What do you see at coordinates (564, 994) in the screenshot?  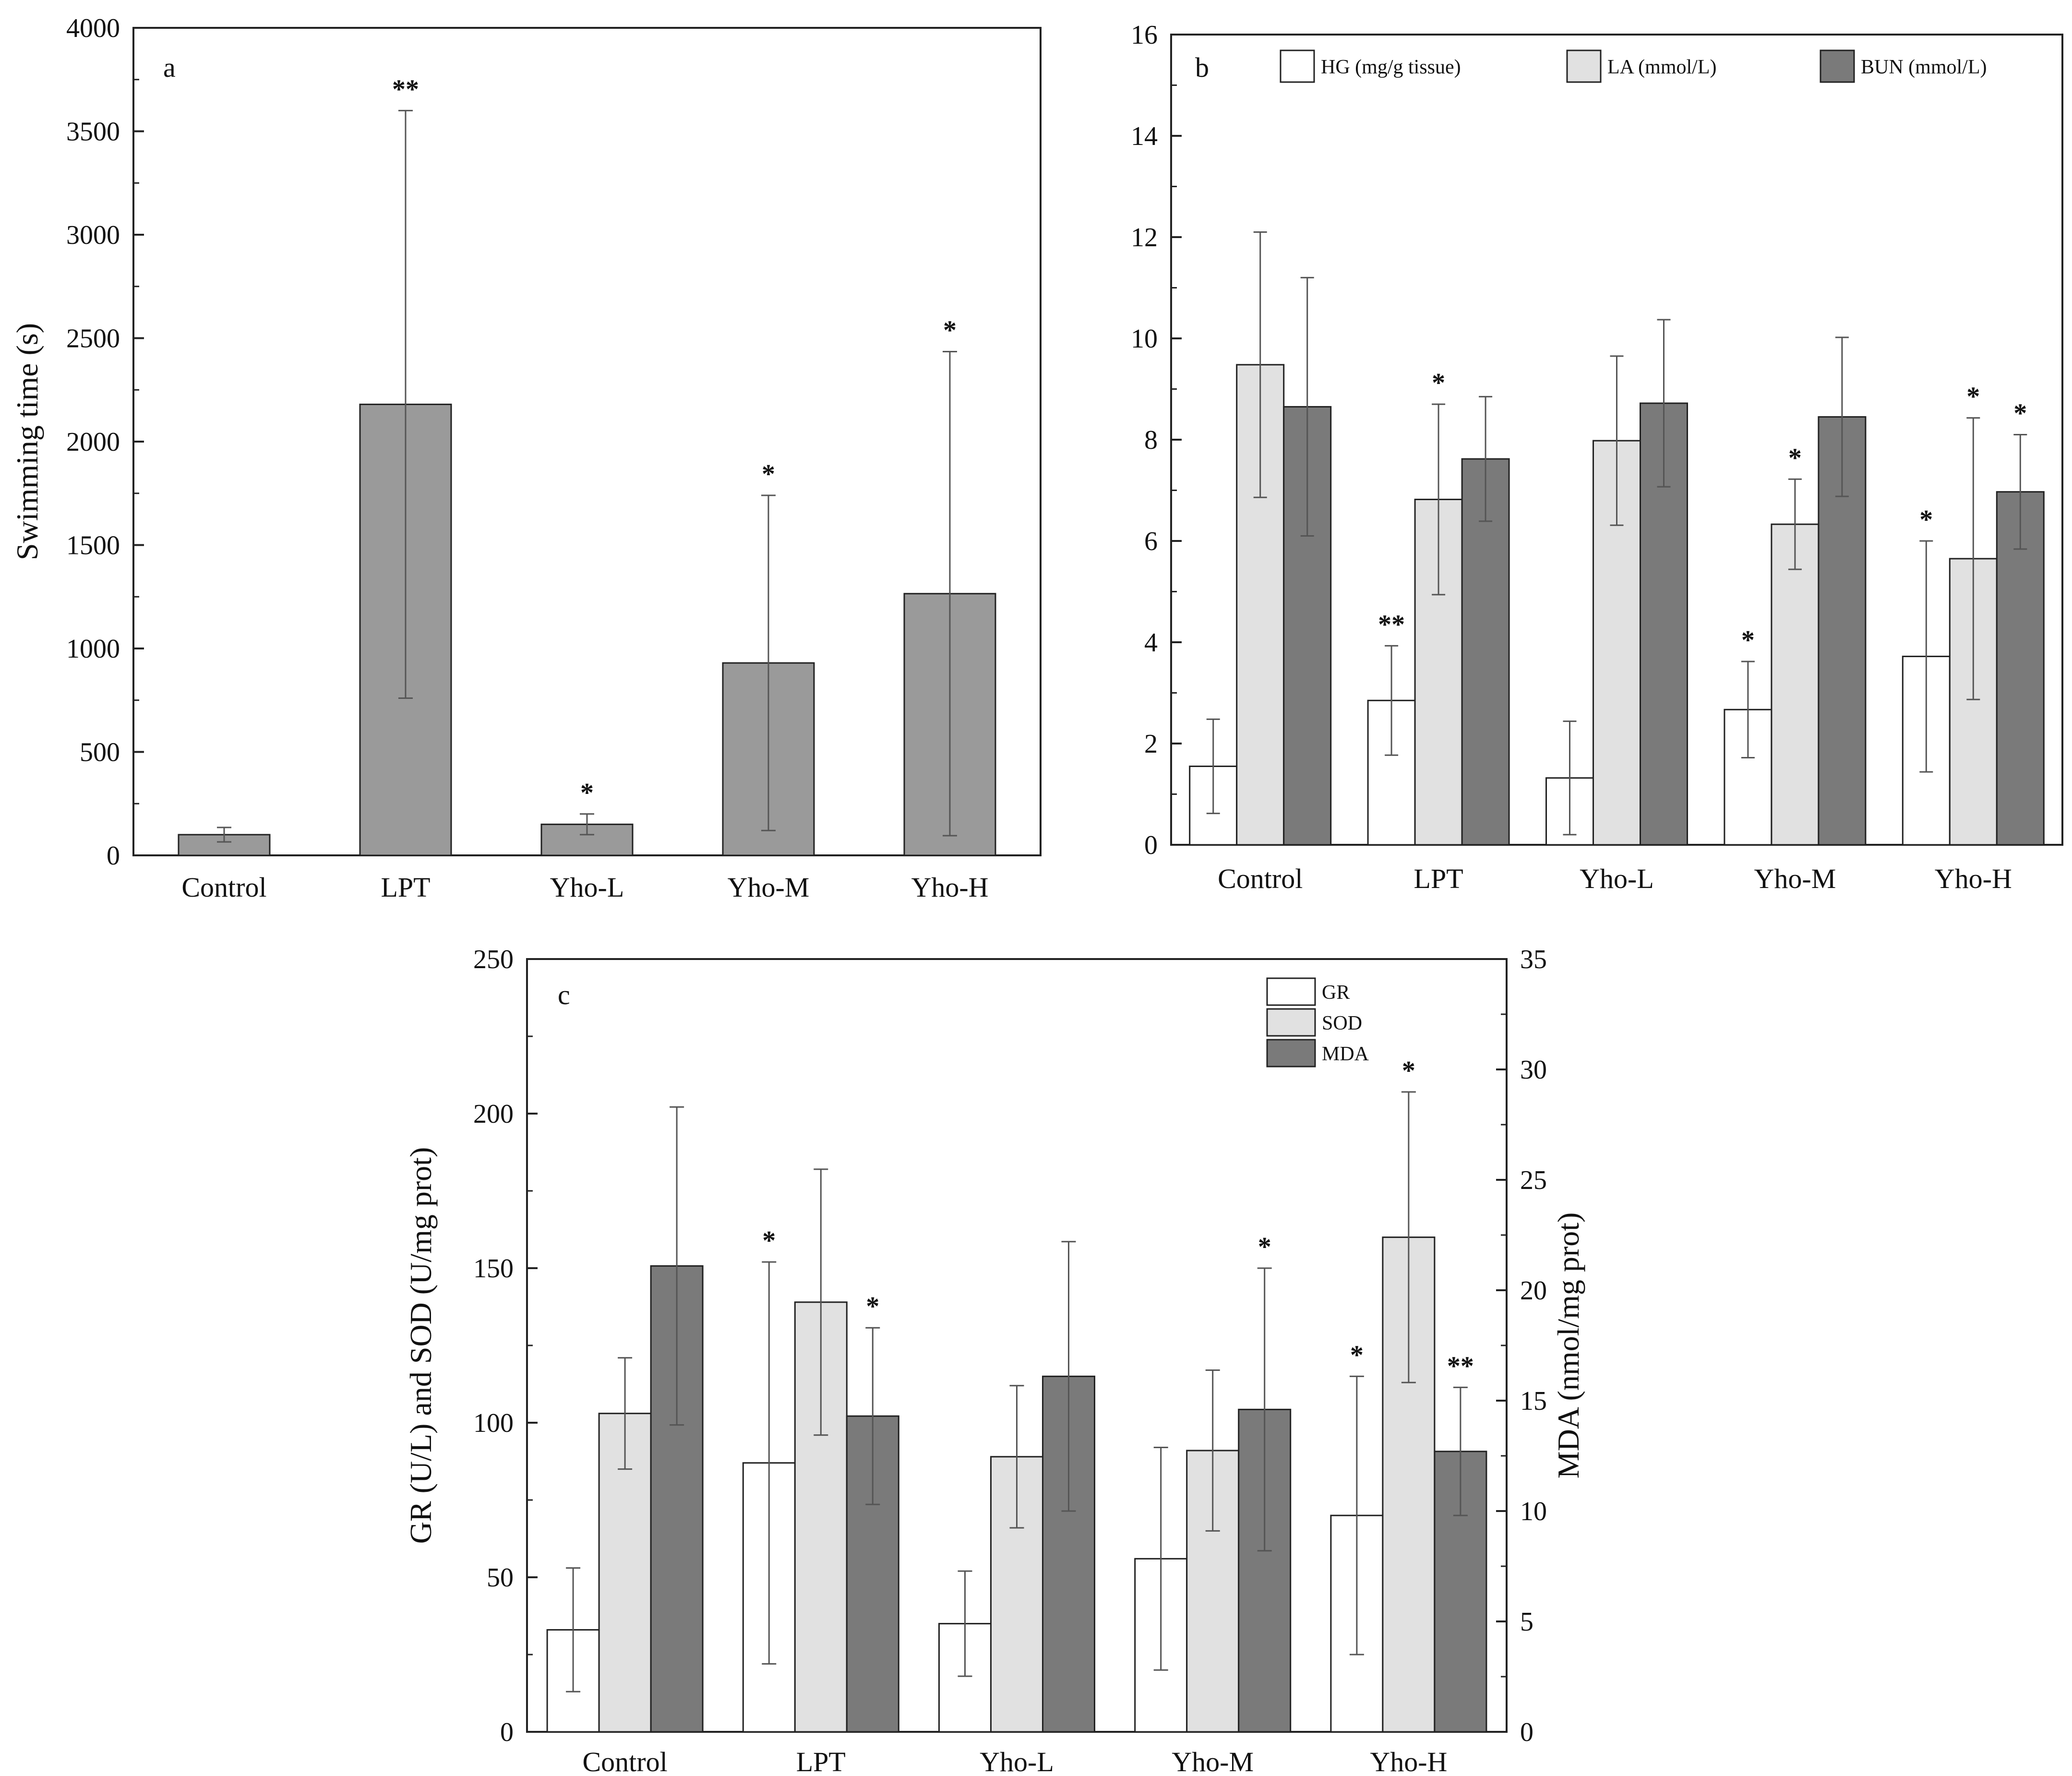 I see `panel-label-c: c` at bounding box center [564, 994].